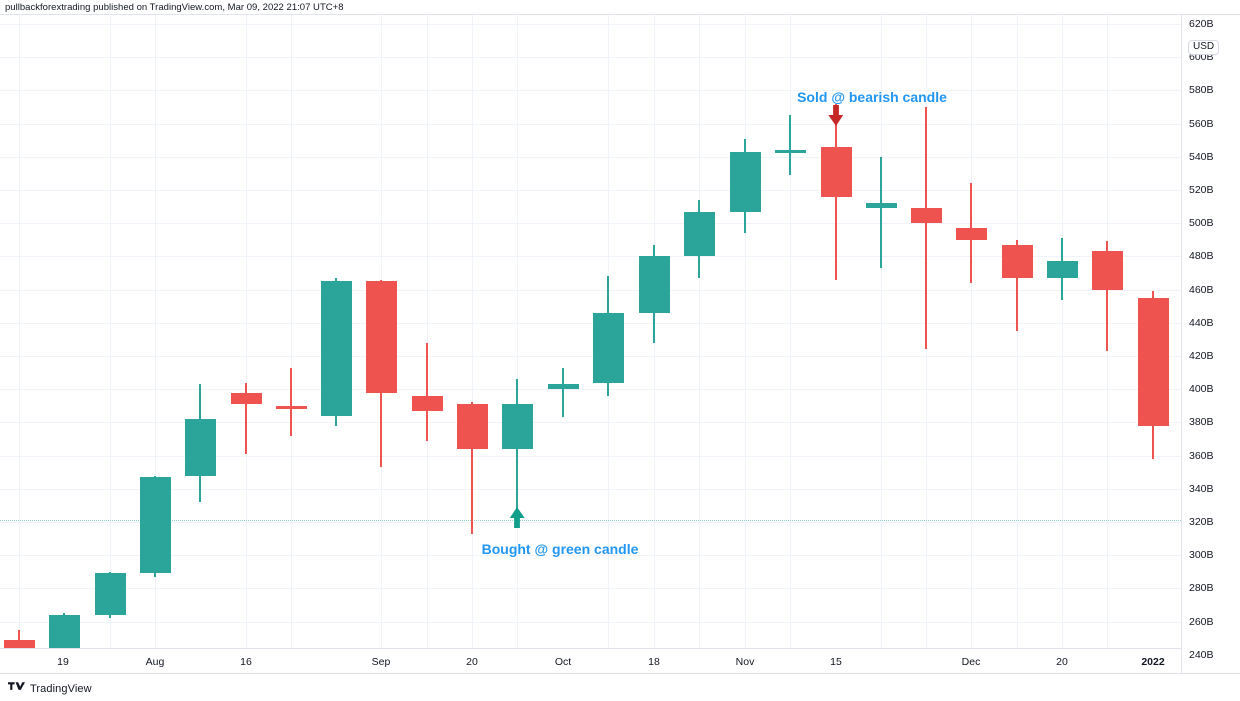  What do you see at coordinates (1201, 24) in the screenshot?
I see `price-axis-label: 620B` at bounding box center [1201, 24].